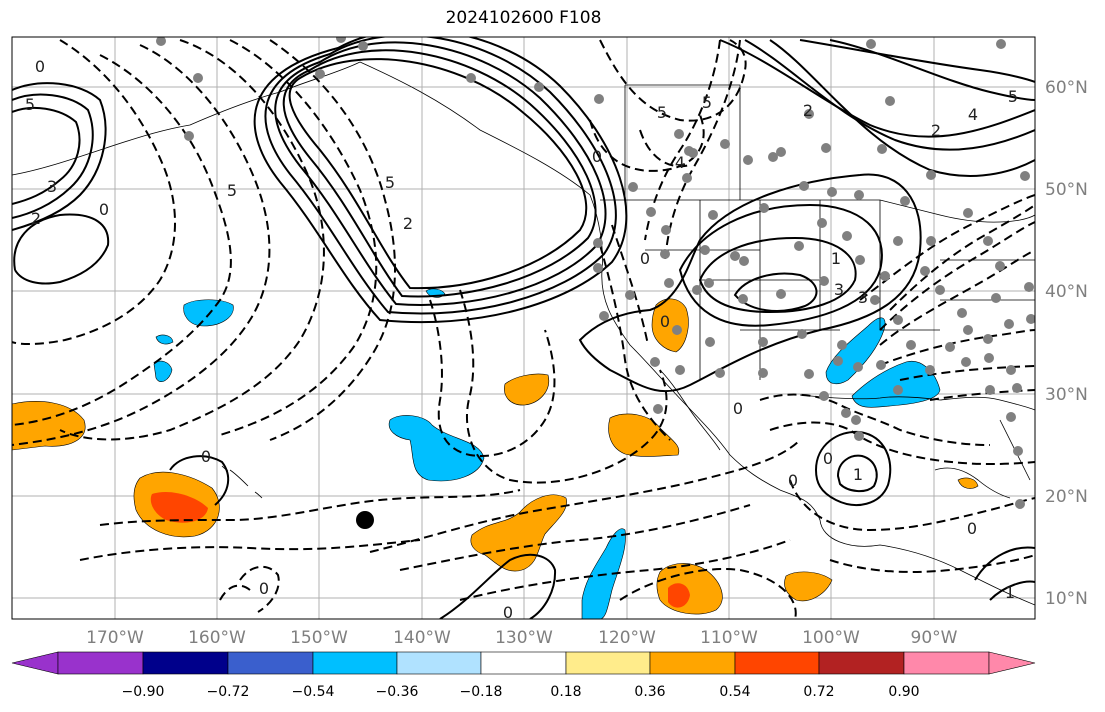  What do you see at coordinates (729, 638) in the screenshot?
I see `lon-label: 110°W` at bounding box center [729, 638].